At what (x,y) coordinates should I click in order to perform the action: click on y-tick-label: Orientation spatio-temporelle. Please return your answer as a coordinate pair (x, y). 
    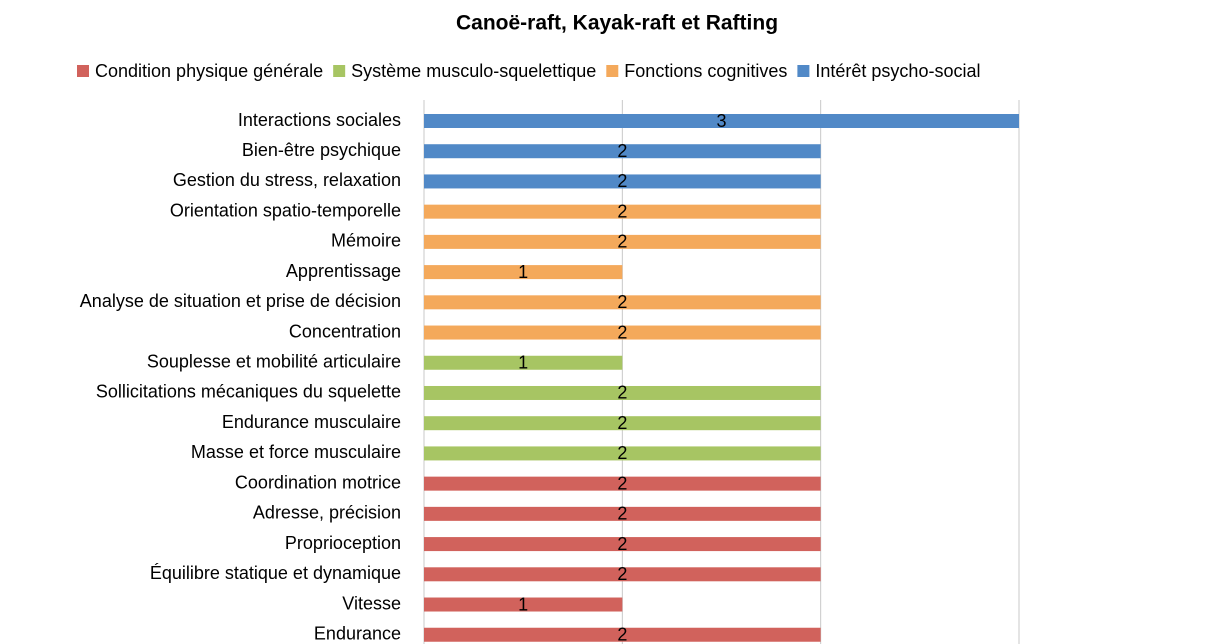
    Looking at the image, I should click on (285, 210).